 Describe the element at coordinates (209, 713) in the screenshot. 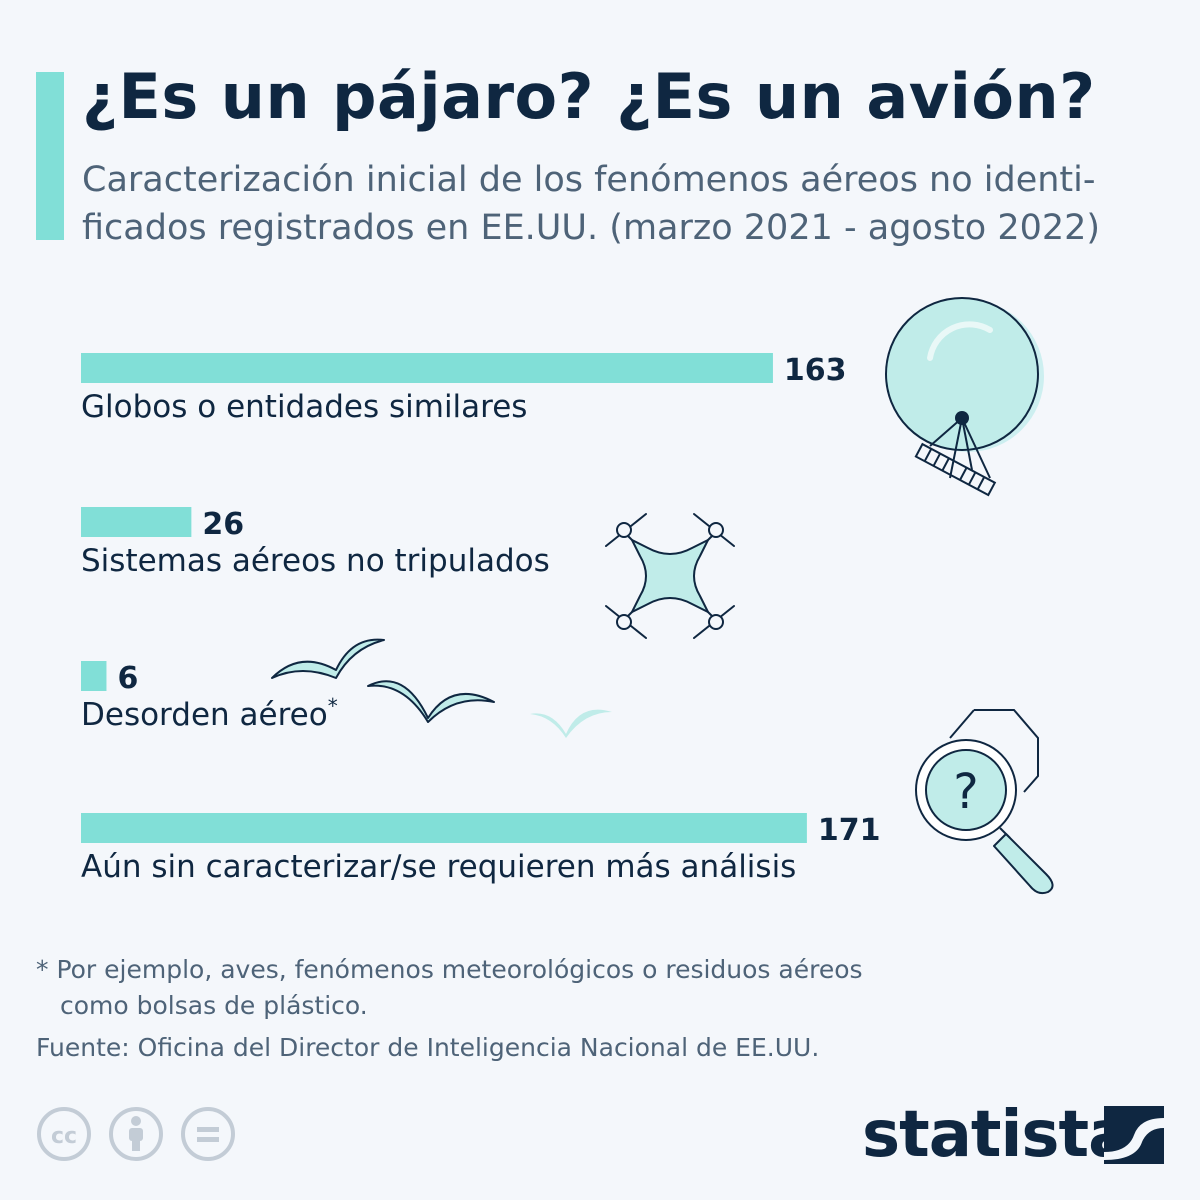

I see `bar-label-3: Desorden aéreo*` at that location.